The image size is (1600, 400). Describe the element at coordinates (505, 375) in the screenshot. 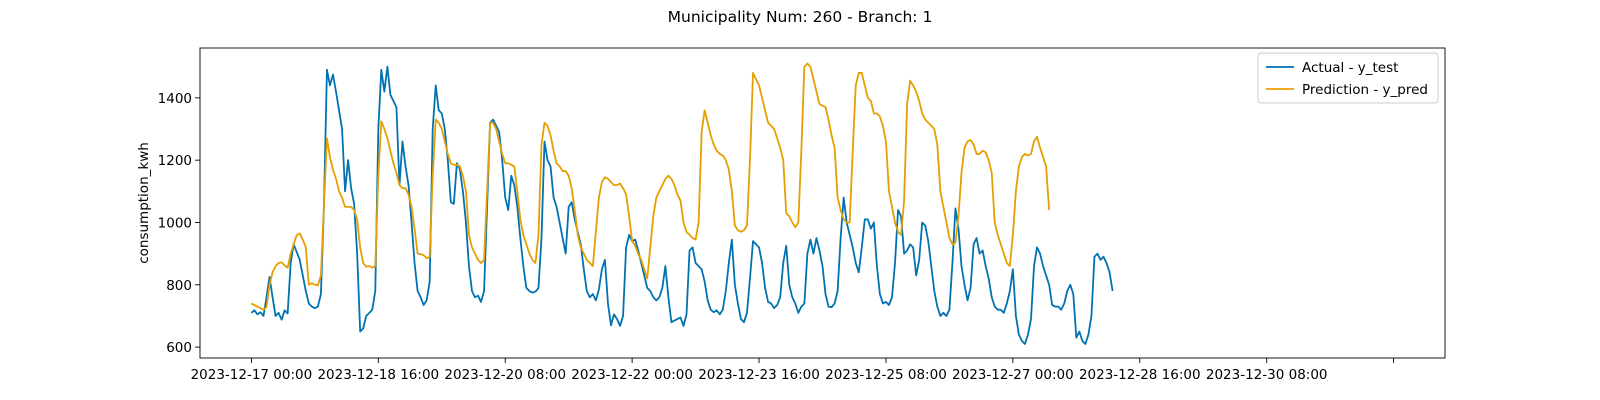

I see `x-tick-label: 2023-12-20 08:00` at that location.